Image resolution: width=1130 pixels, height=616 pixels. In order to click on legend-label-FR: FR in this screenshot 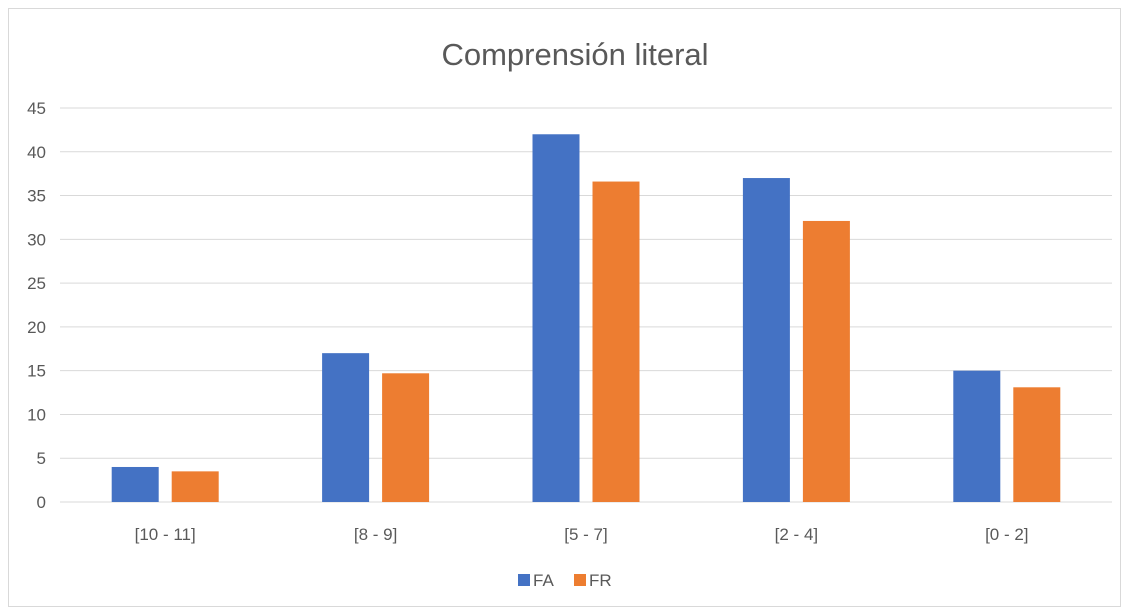, I will do `click(600, 580)`.